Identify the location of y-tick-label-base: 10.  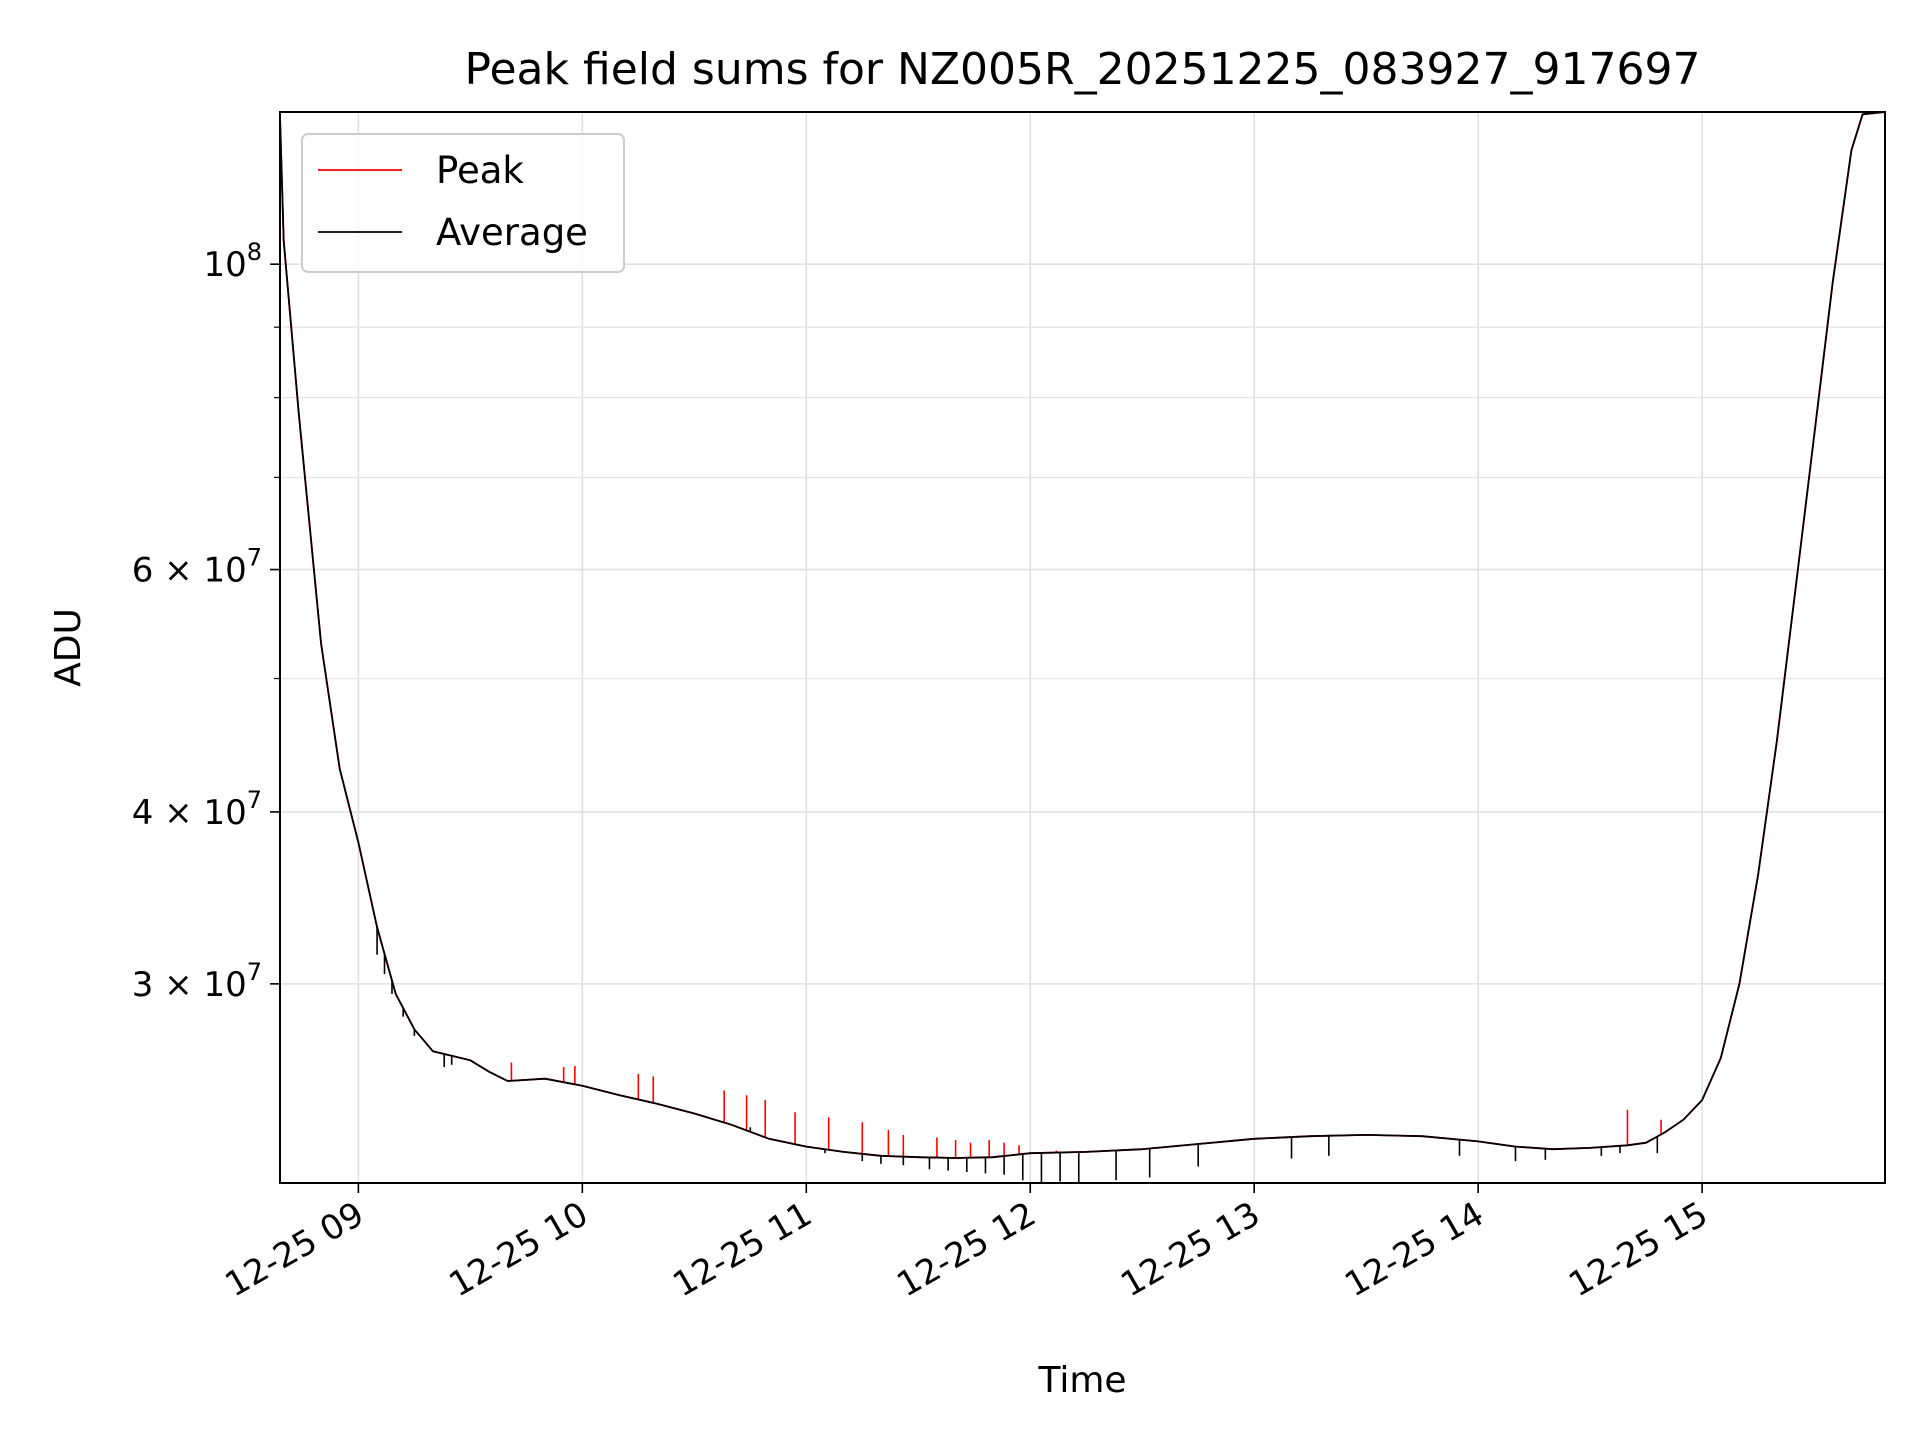
(224, 265).